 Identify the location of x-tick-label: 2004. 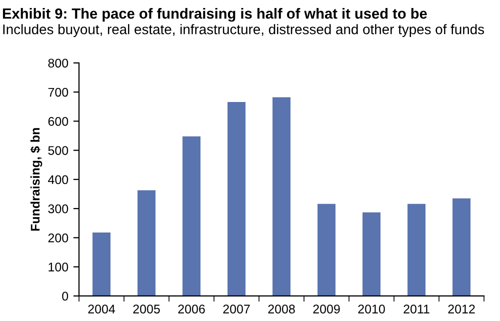
(102, 309).